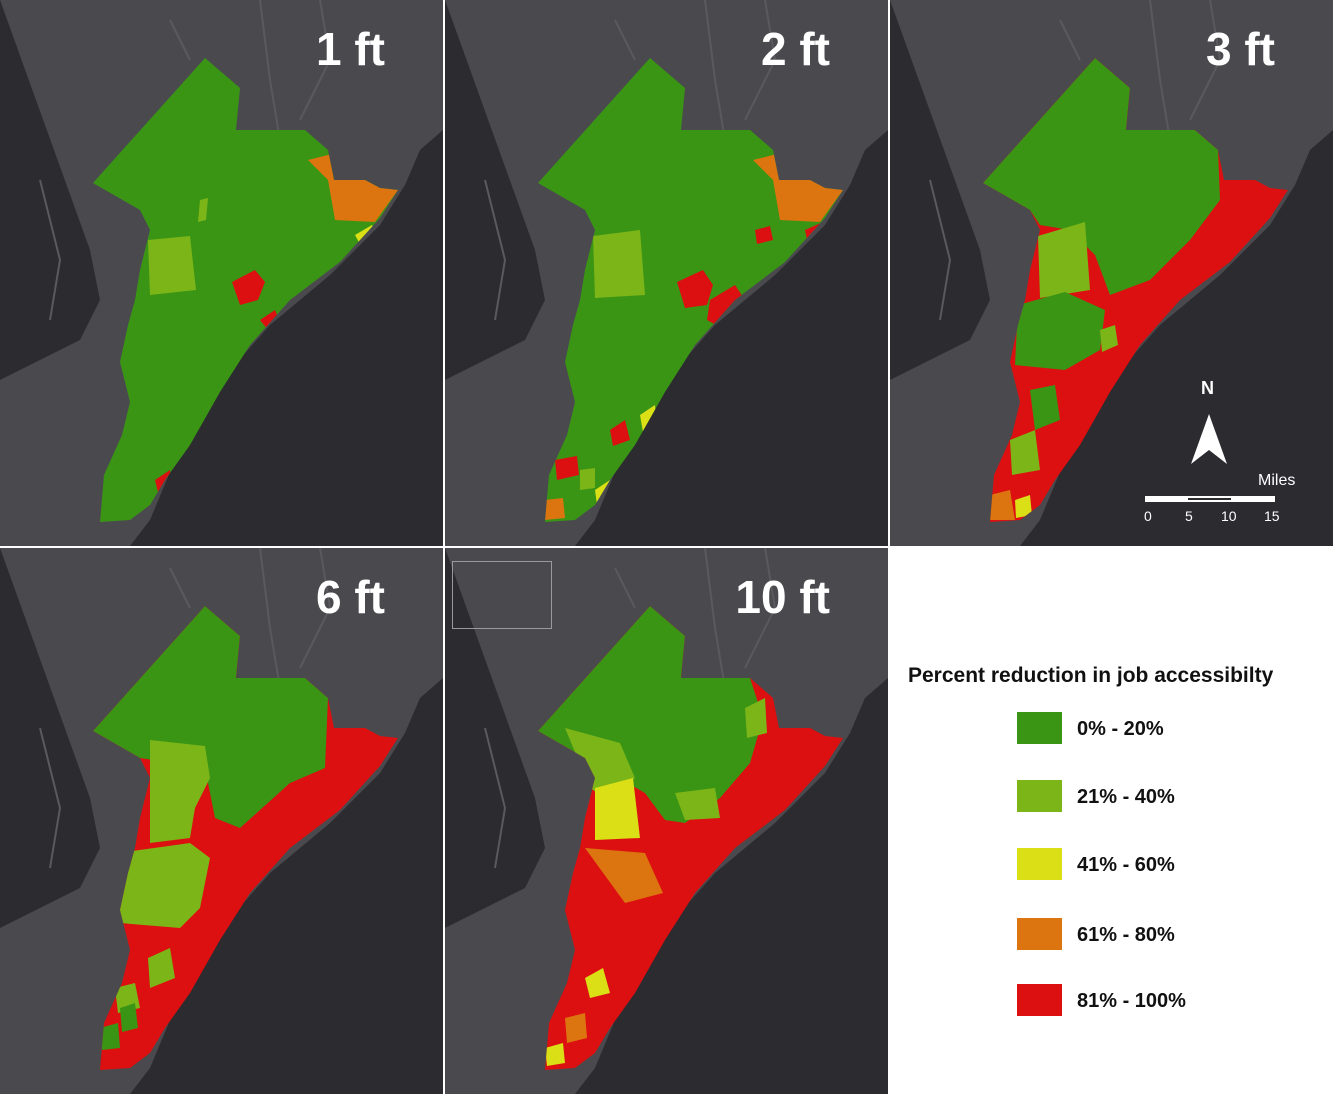 This screenshot has height=1094, width=1333. What do you see at coordinates (1131, 1001) in the screenshot?
I see `legend-label: 81% - 100%` at bounding box center [1131, 1001].